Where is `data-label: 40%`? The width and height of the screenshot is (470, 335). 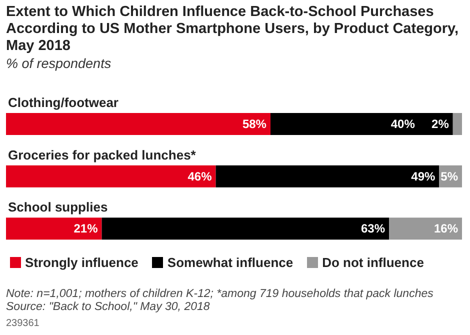 data-label: 40% is located at coordinates (403, 124).